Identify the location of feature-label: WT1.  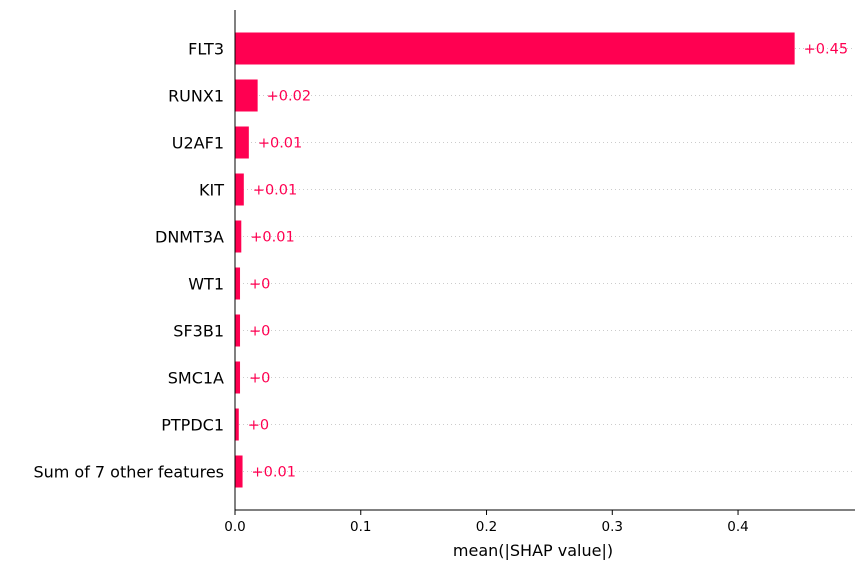
(206, 284).